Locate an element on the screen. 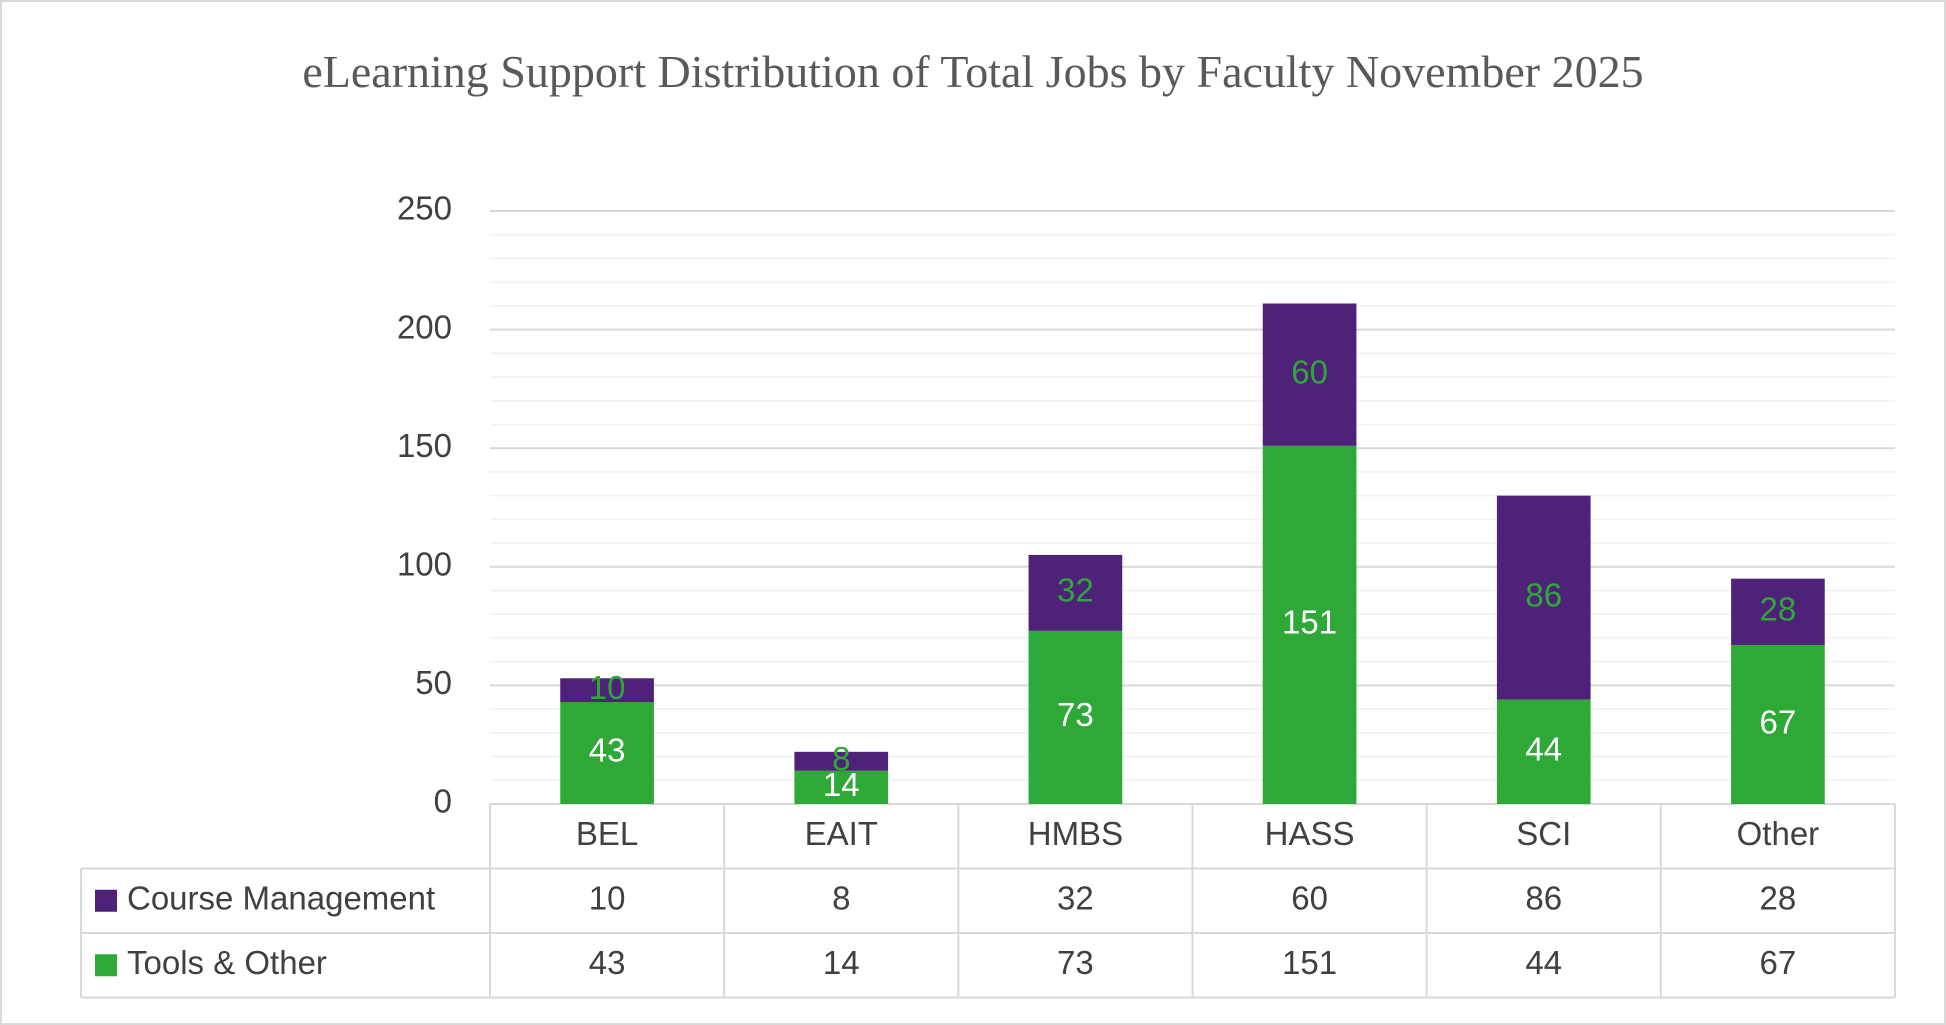 The image size is (1946, 1025). y-tick-label: 250 is located at coordinates (424, 208).